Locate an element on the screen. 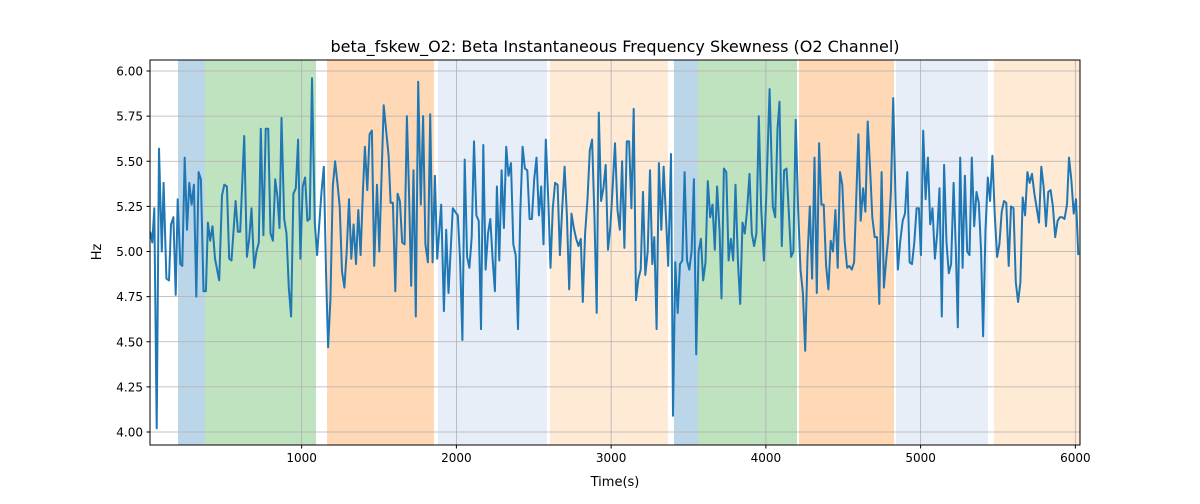  shaded-span is located at coordinates (260, 252).